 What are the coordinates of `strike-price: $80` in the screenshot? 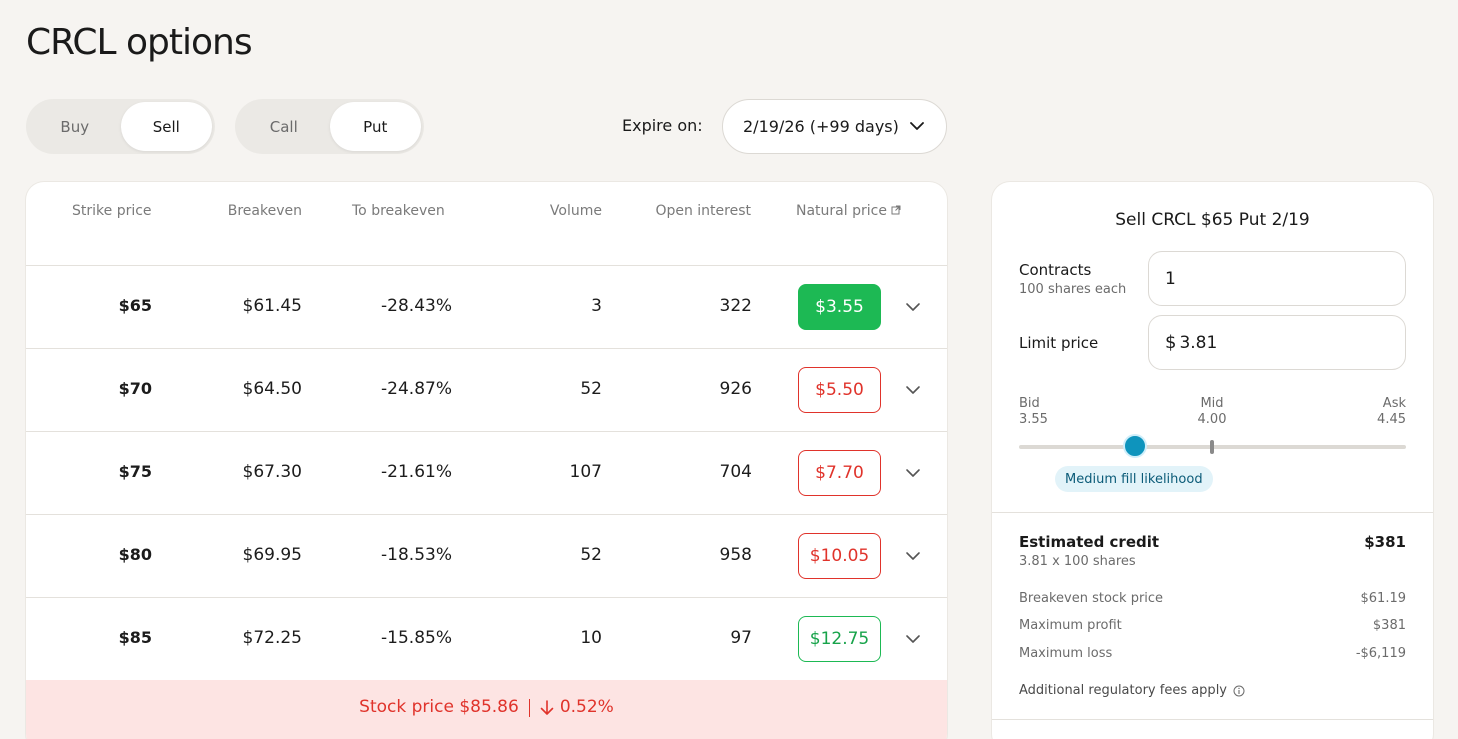 It's located at (135, 554).